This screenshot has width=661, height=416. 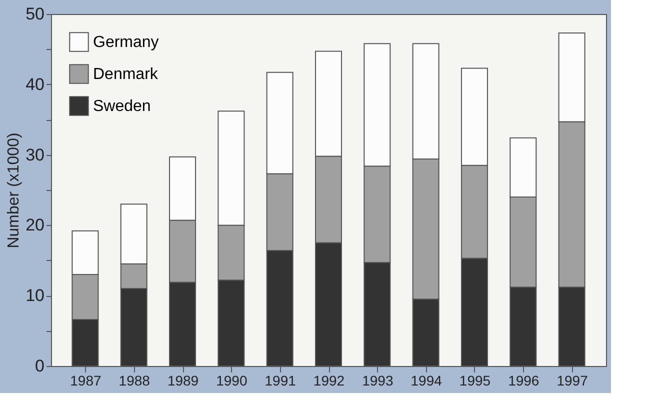 I want to click on y-tick-label: 50, so click(x=35, y=14).